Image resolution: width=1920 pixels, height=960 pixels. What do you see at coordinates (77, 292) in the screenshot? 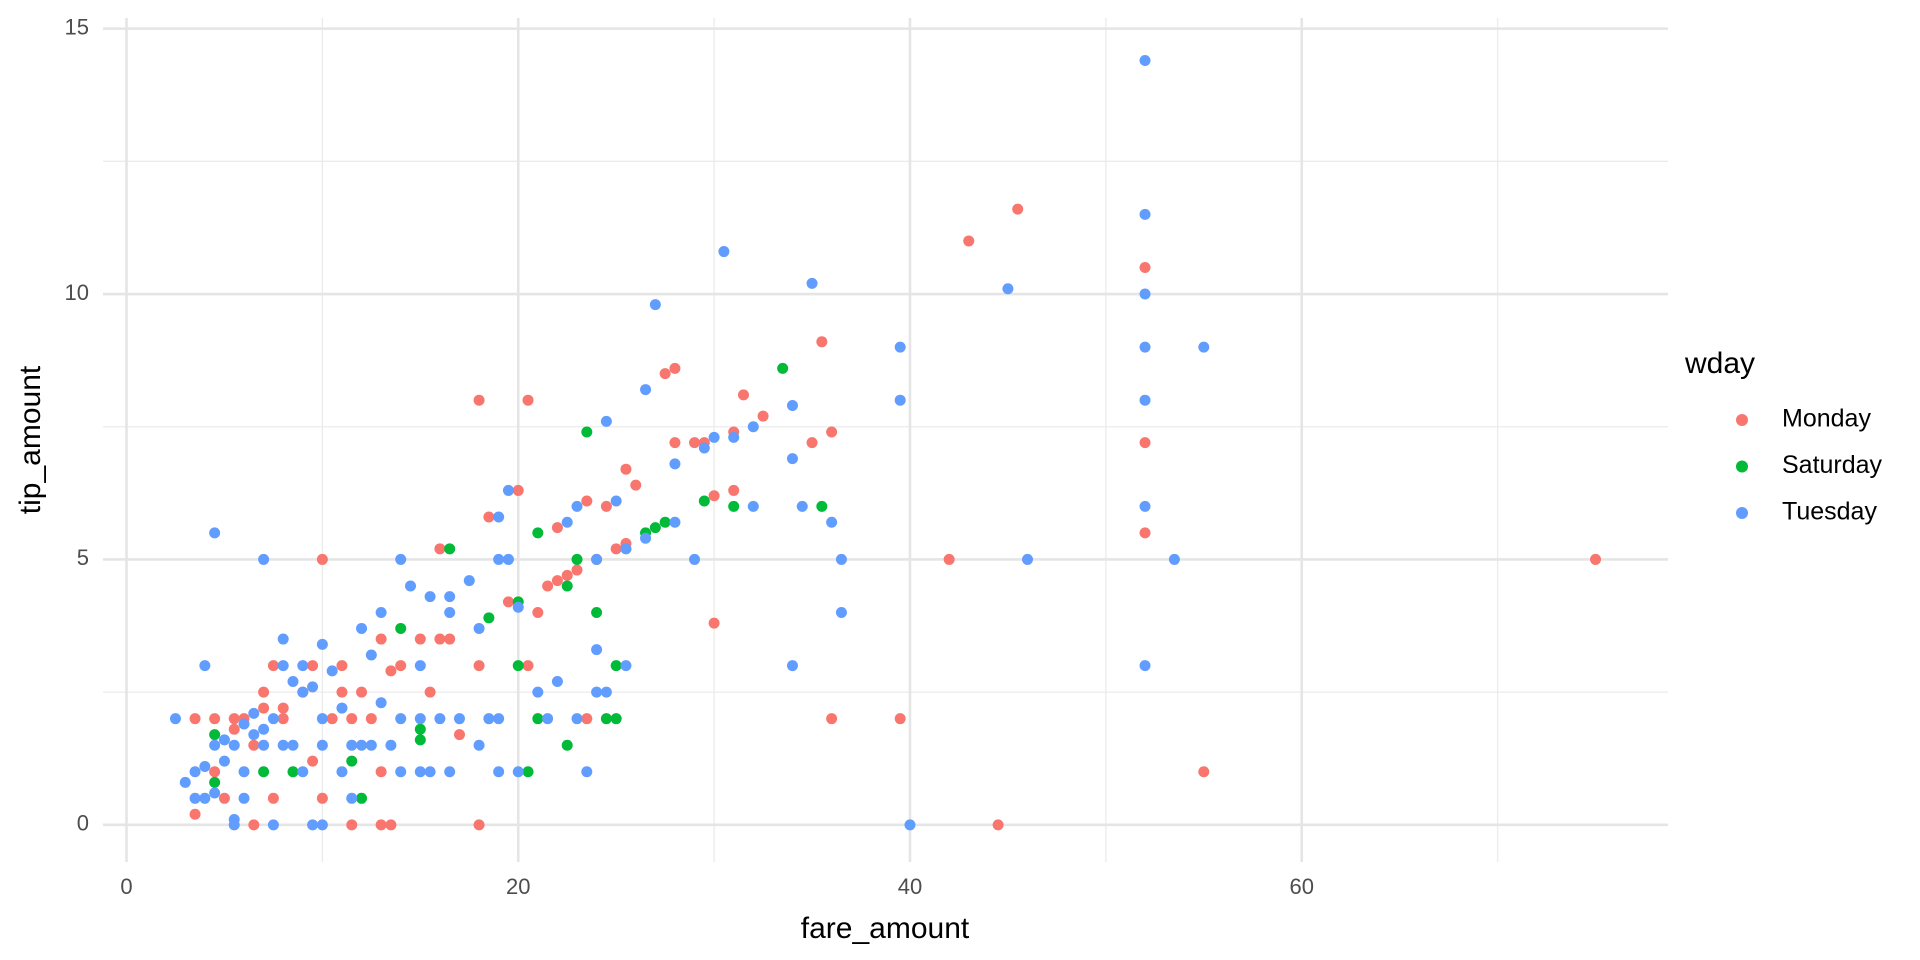
I see `y-tick-label: 10` at bounding box center [77, 292].